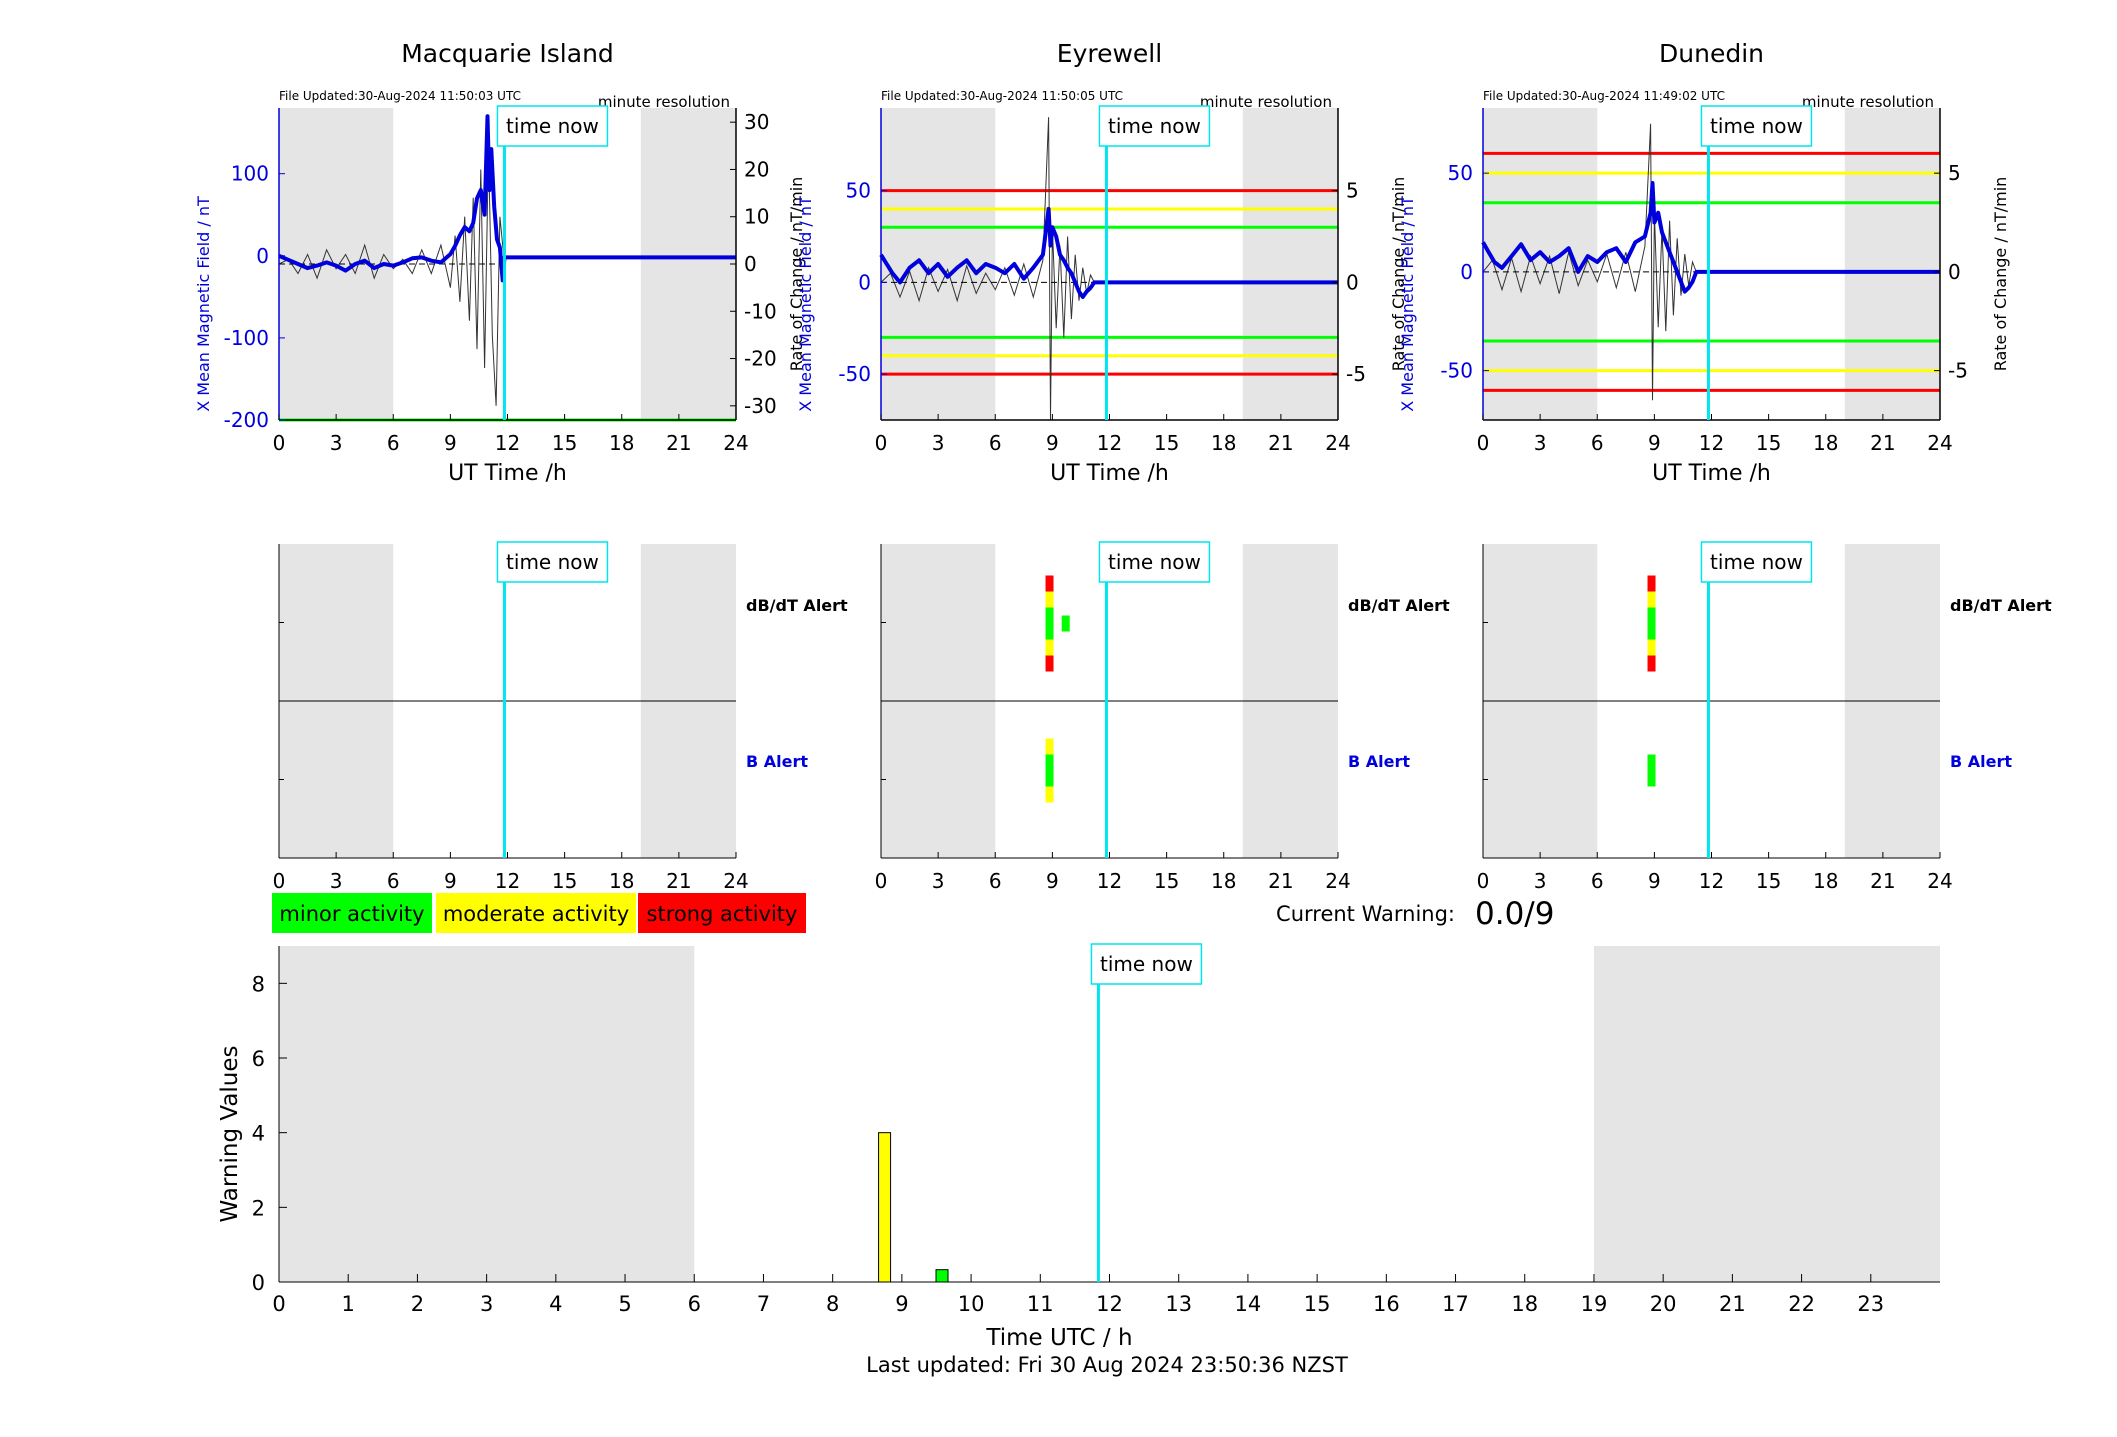 The height and width of the screenshot is (1437, 2117). I want to click on warning-bar, so click(942, 1276).